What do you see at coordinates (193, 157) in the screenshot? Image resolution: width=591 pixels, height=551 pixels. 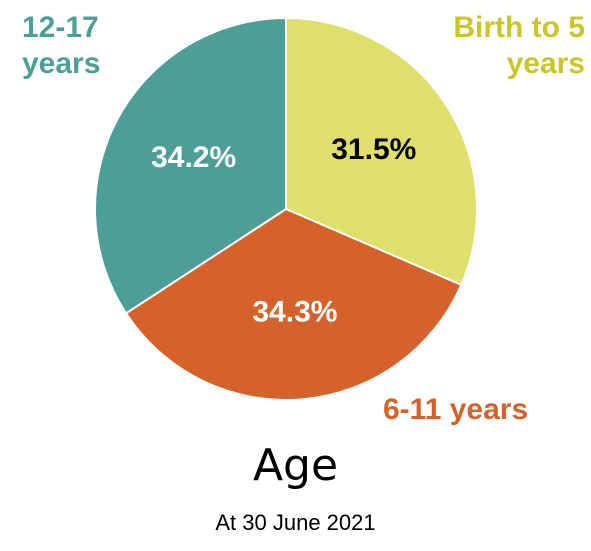 I see `value-label: 34.2%` at bounding box center [193, 157].